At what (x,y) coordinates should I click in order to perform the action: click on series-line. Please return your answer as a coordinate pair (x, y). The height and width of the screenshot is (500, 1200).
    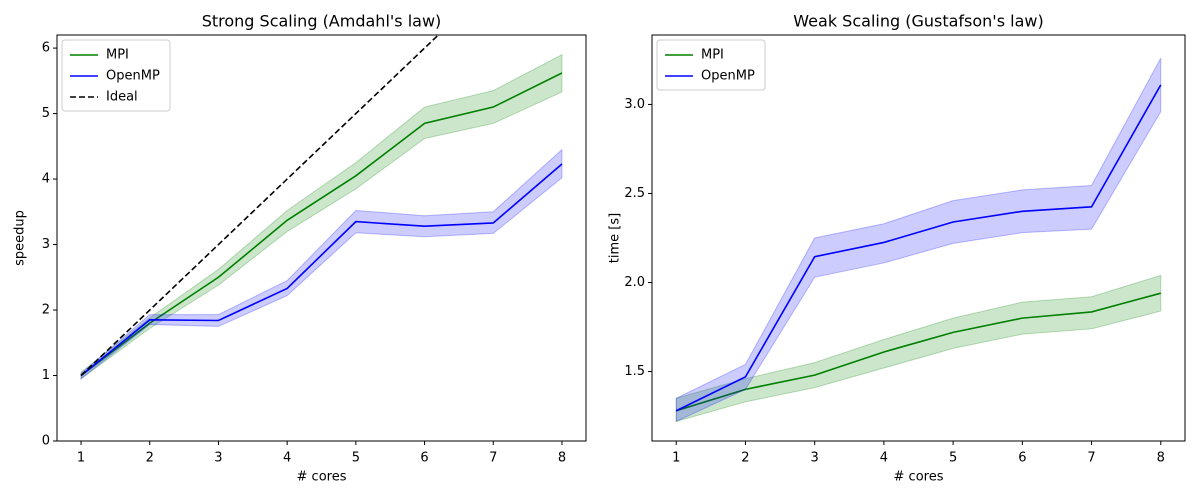
    Looking at the image, I should click on (918, 352).